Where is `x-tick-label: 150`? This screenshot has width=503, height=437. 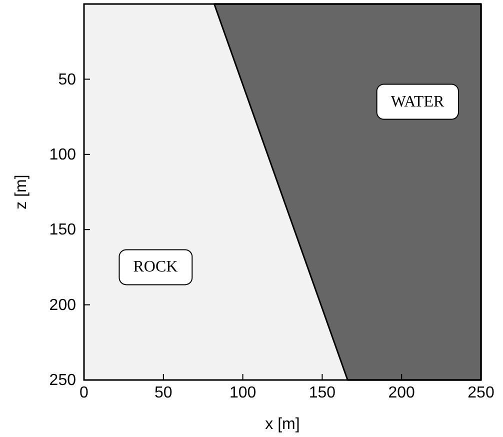 x-tick-label: 150 is located at coordinates (322, 393).